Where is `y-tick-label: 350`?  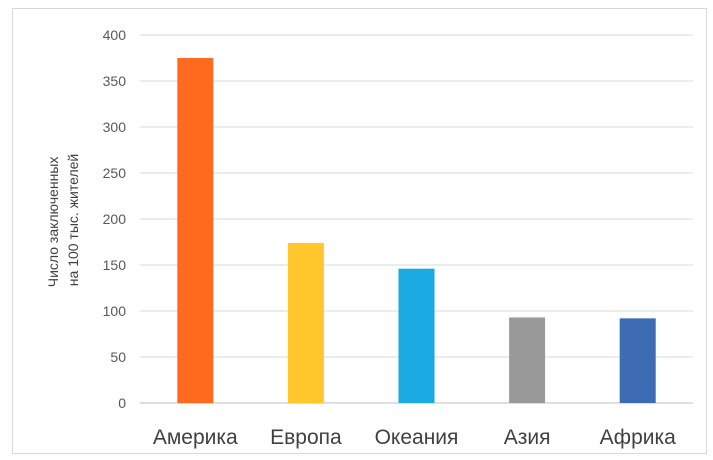 y-tick-label: 350 is located at coordinates (115, 81).